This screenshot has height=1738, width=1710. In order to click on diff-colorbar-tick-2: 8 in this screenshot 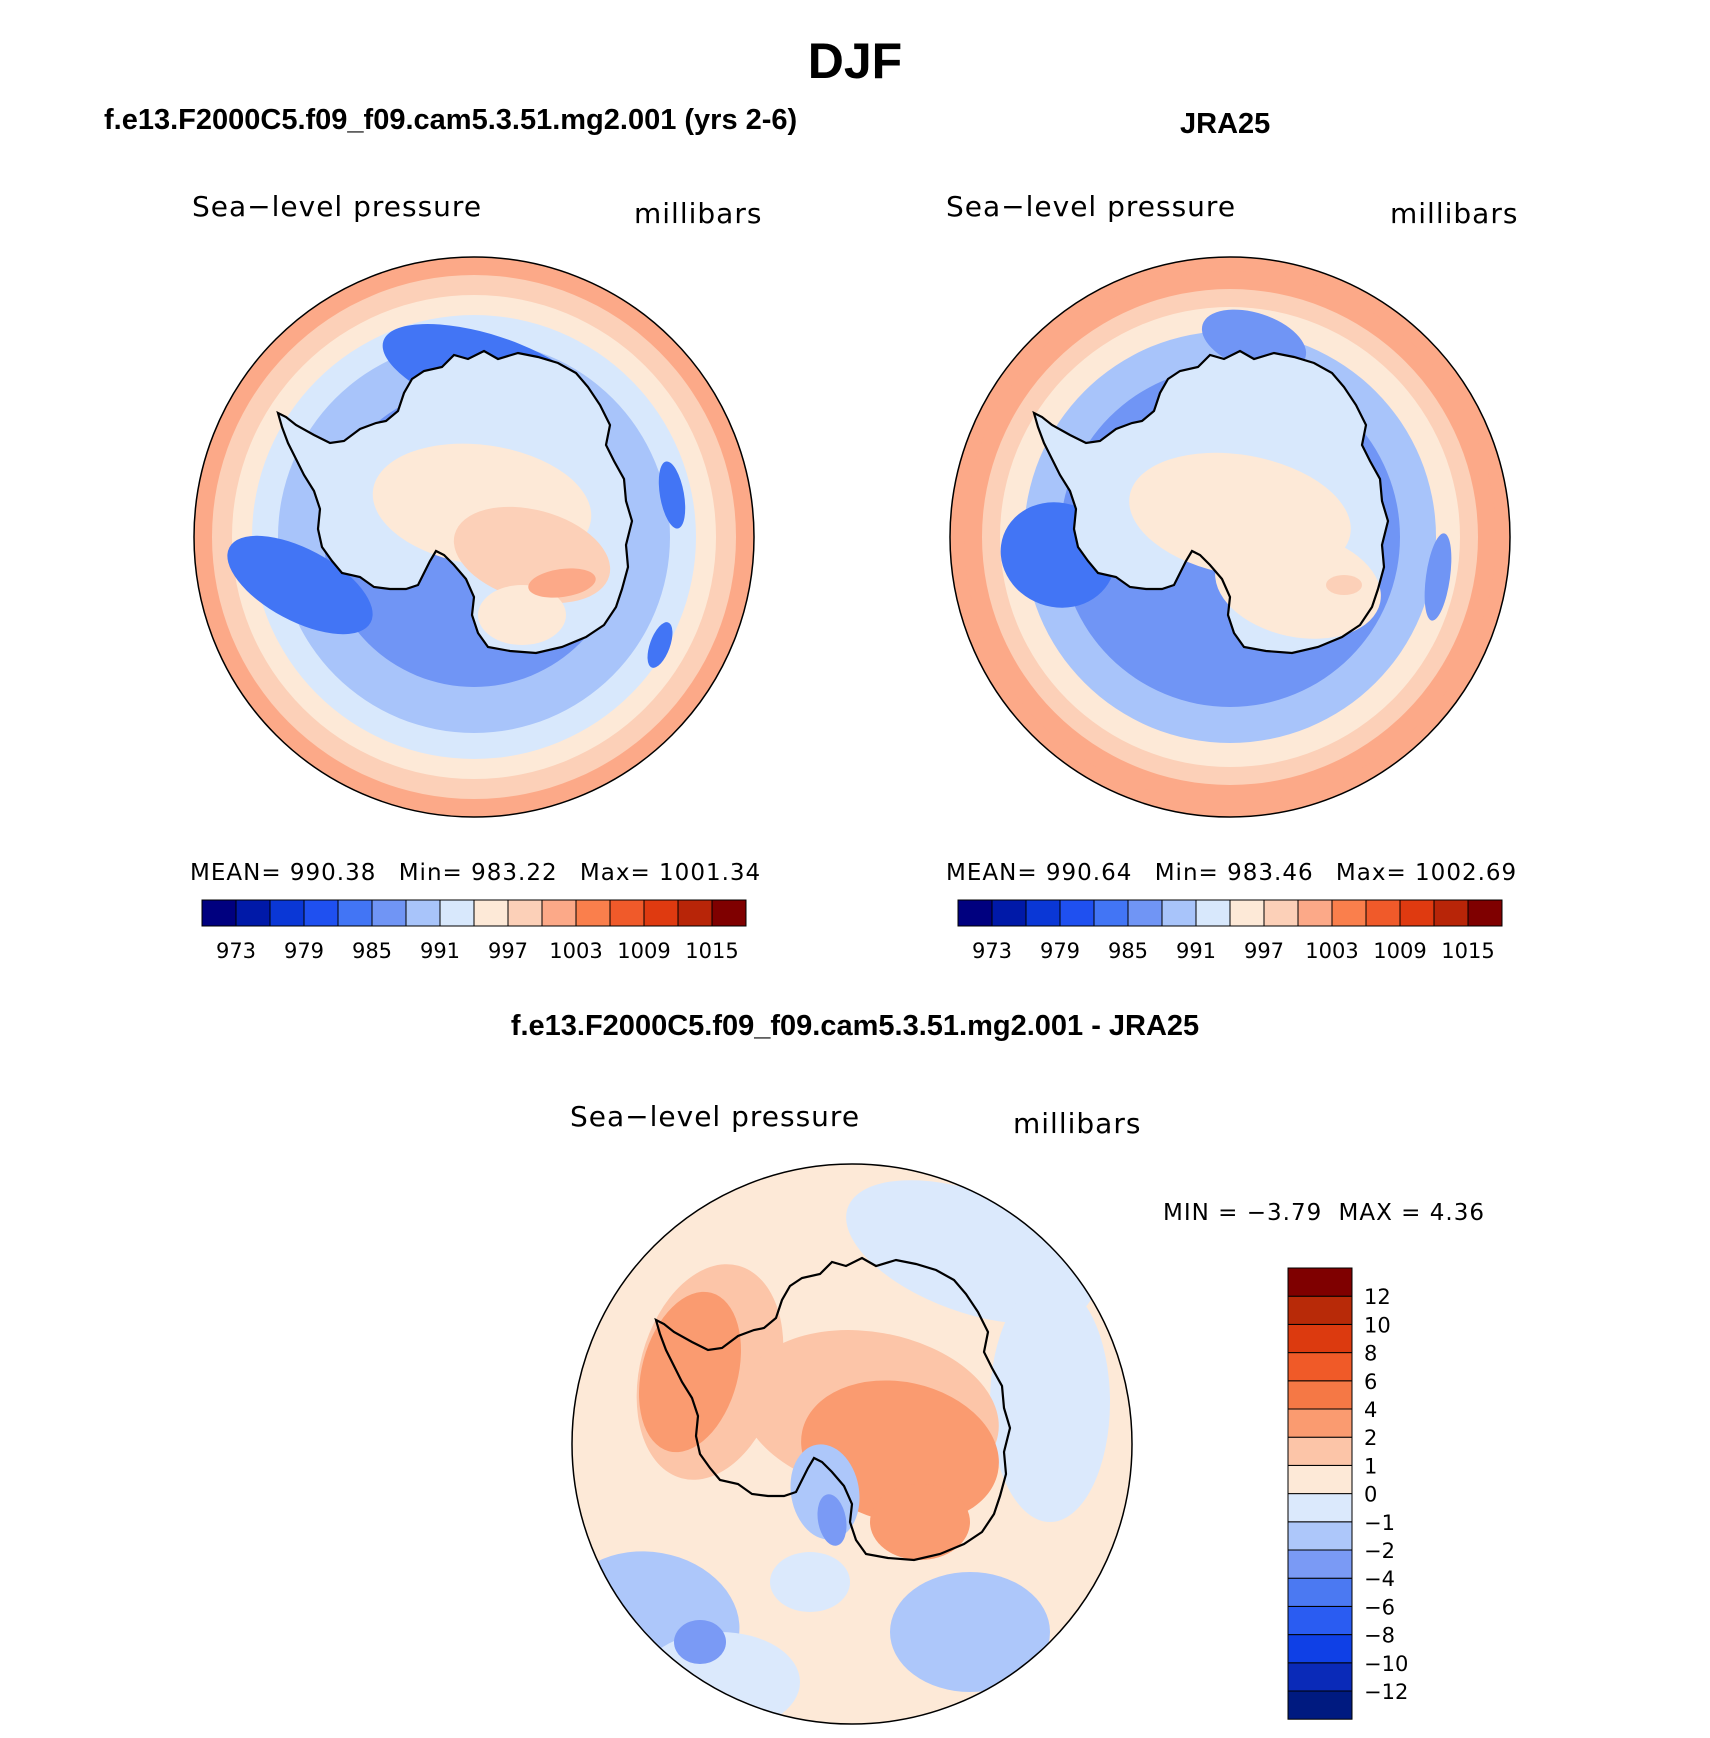, I will do `click(1370, 1354)`.